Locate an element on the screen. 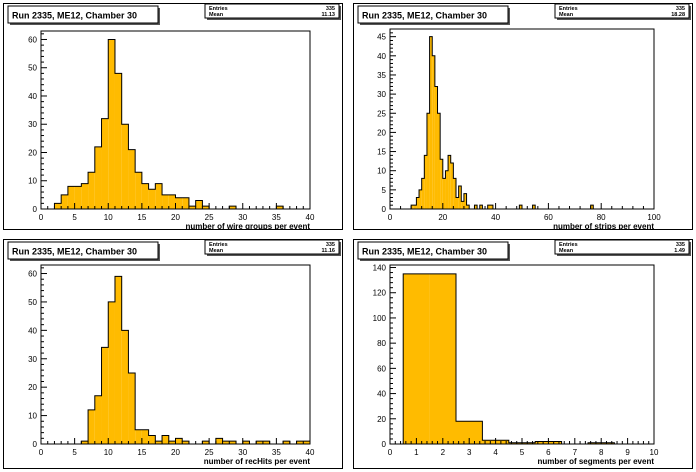 The height and width of the screenshot is (472, 696). chart-title: Run 2335, ME12, Chamber 30 is located at coordinates (74, 252).